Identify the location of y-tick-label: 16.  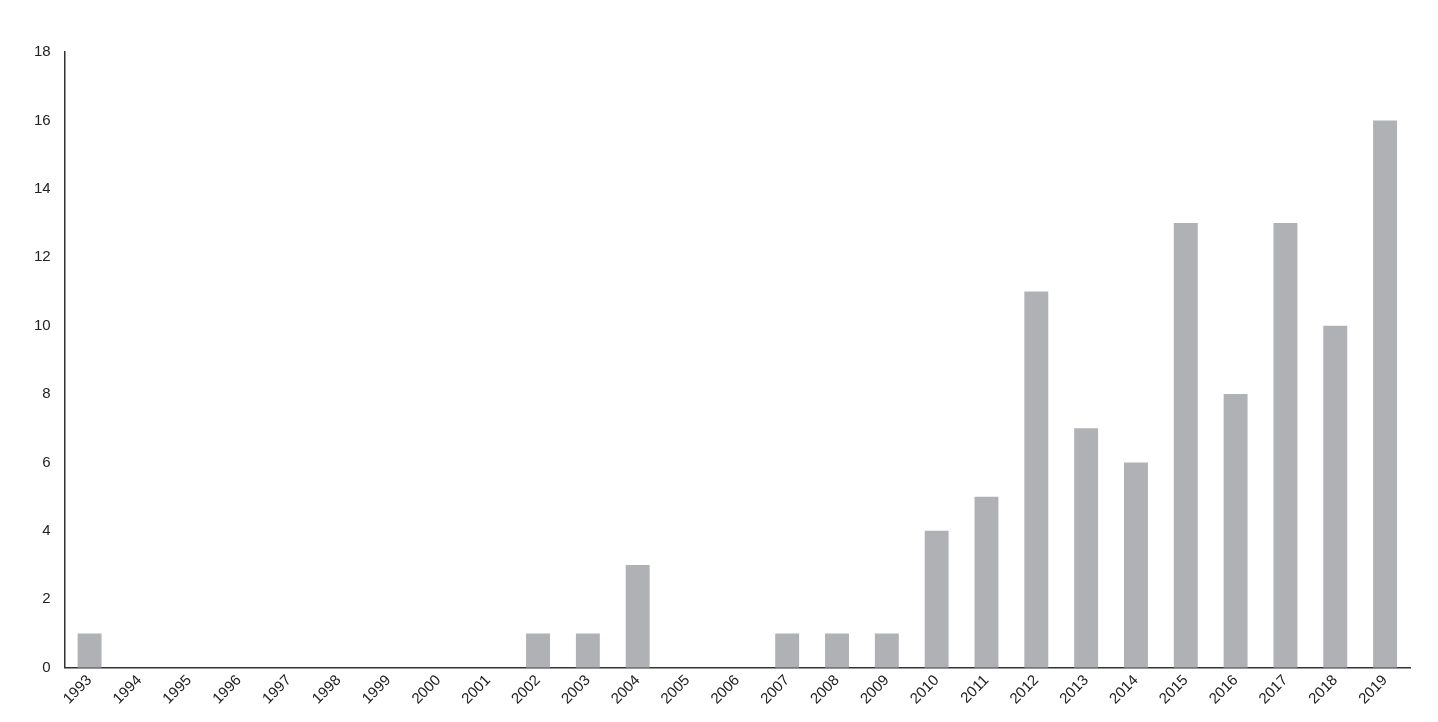
(42, 119).